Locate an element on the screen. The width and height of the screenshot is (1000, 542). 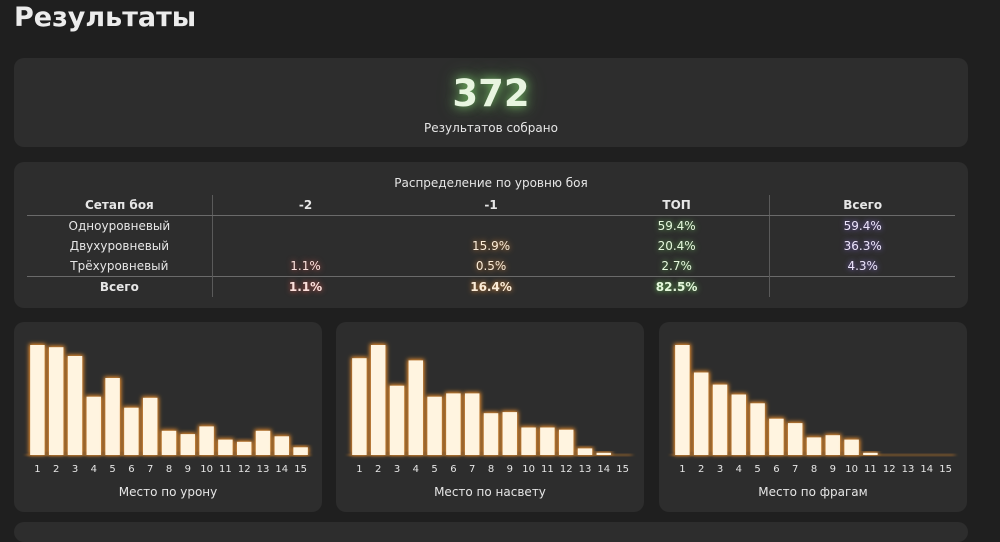
total-minus-1: 16.4% is located at coordinates (491, 286).